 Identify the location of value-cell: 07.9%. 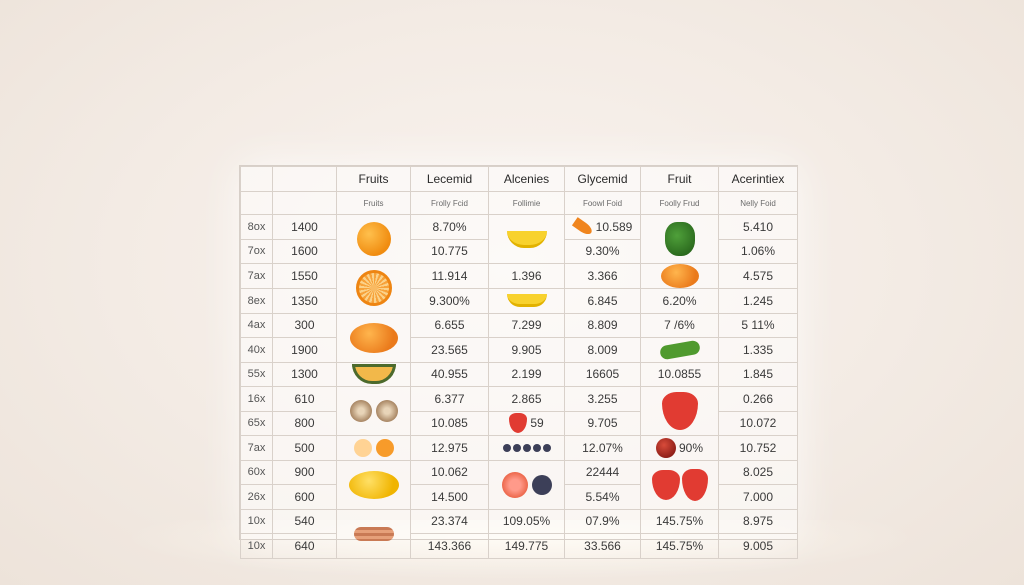
(602, 521).